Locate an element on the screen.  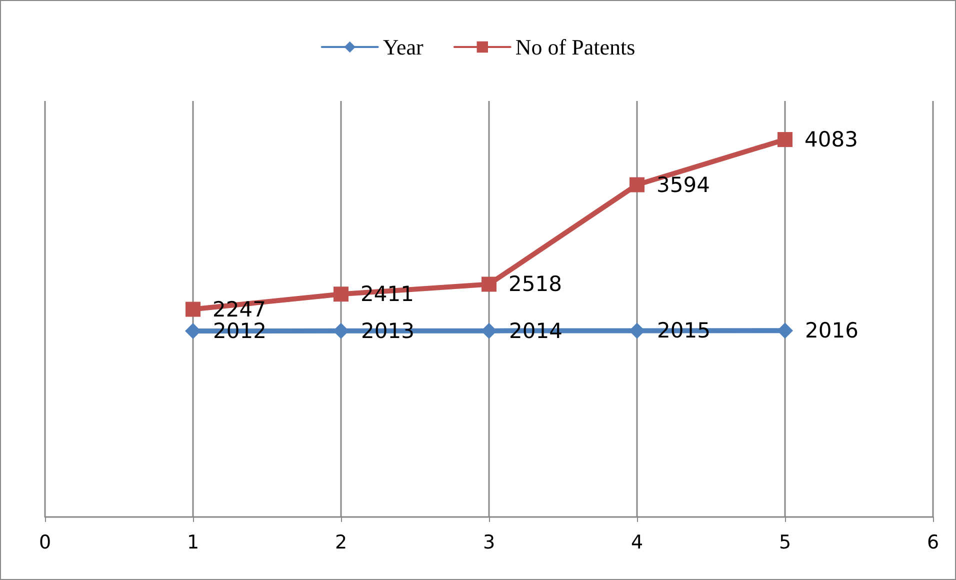
x-tick-label: 4 is located at coordinates (637, 543).